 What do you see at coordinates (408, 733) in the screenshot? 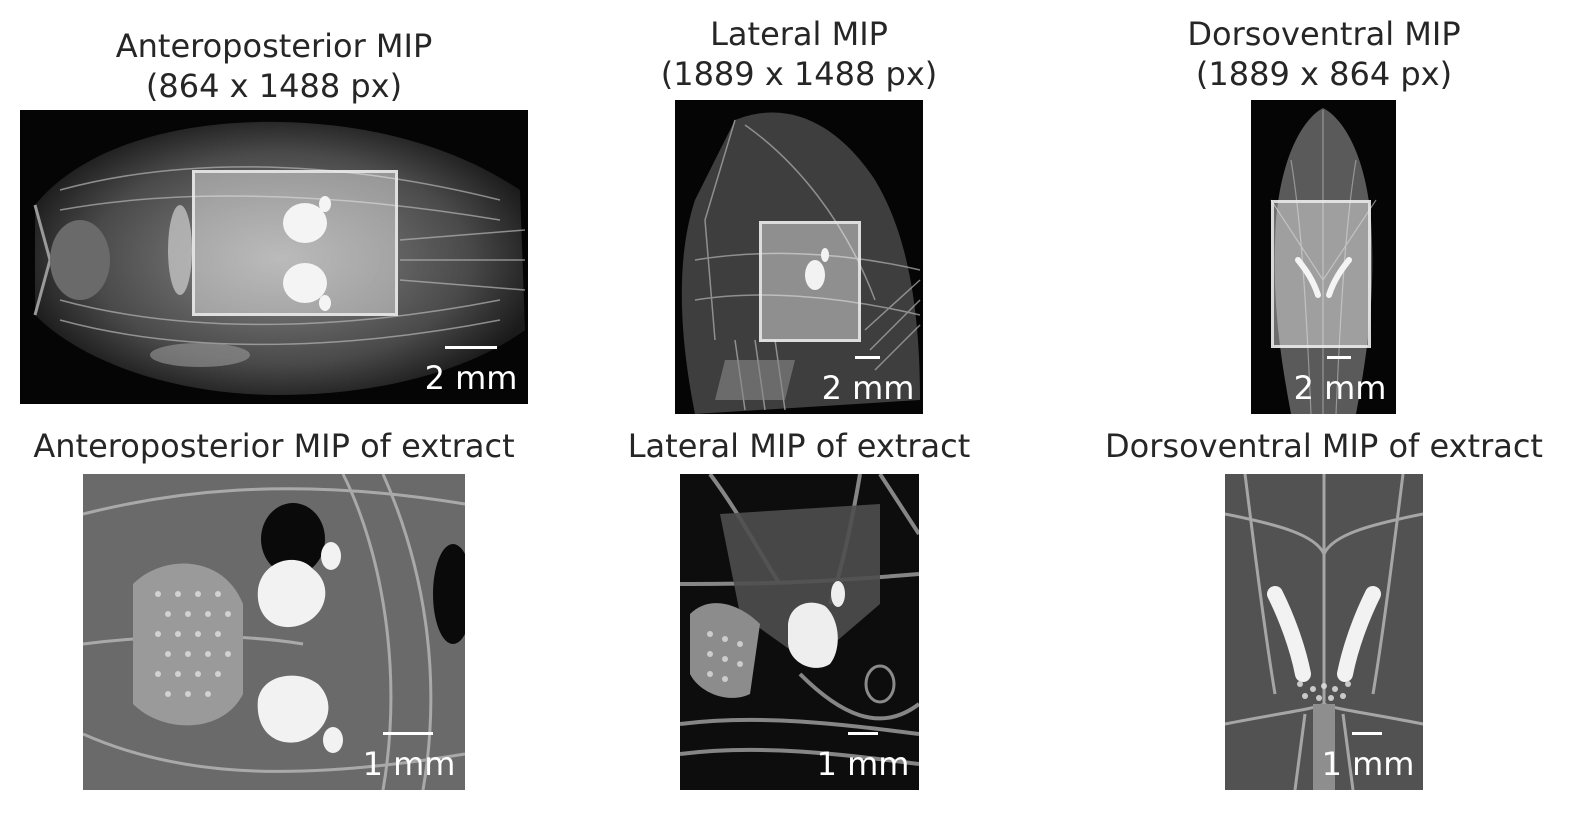
I see `ap-extract-scale-bar` at bounding box center [408, 733].